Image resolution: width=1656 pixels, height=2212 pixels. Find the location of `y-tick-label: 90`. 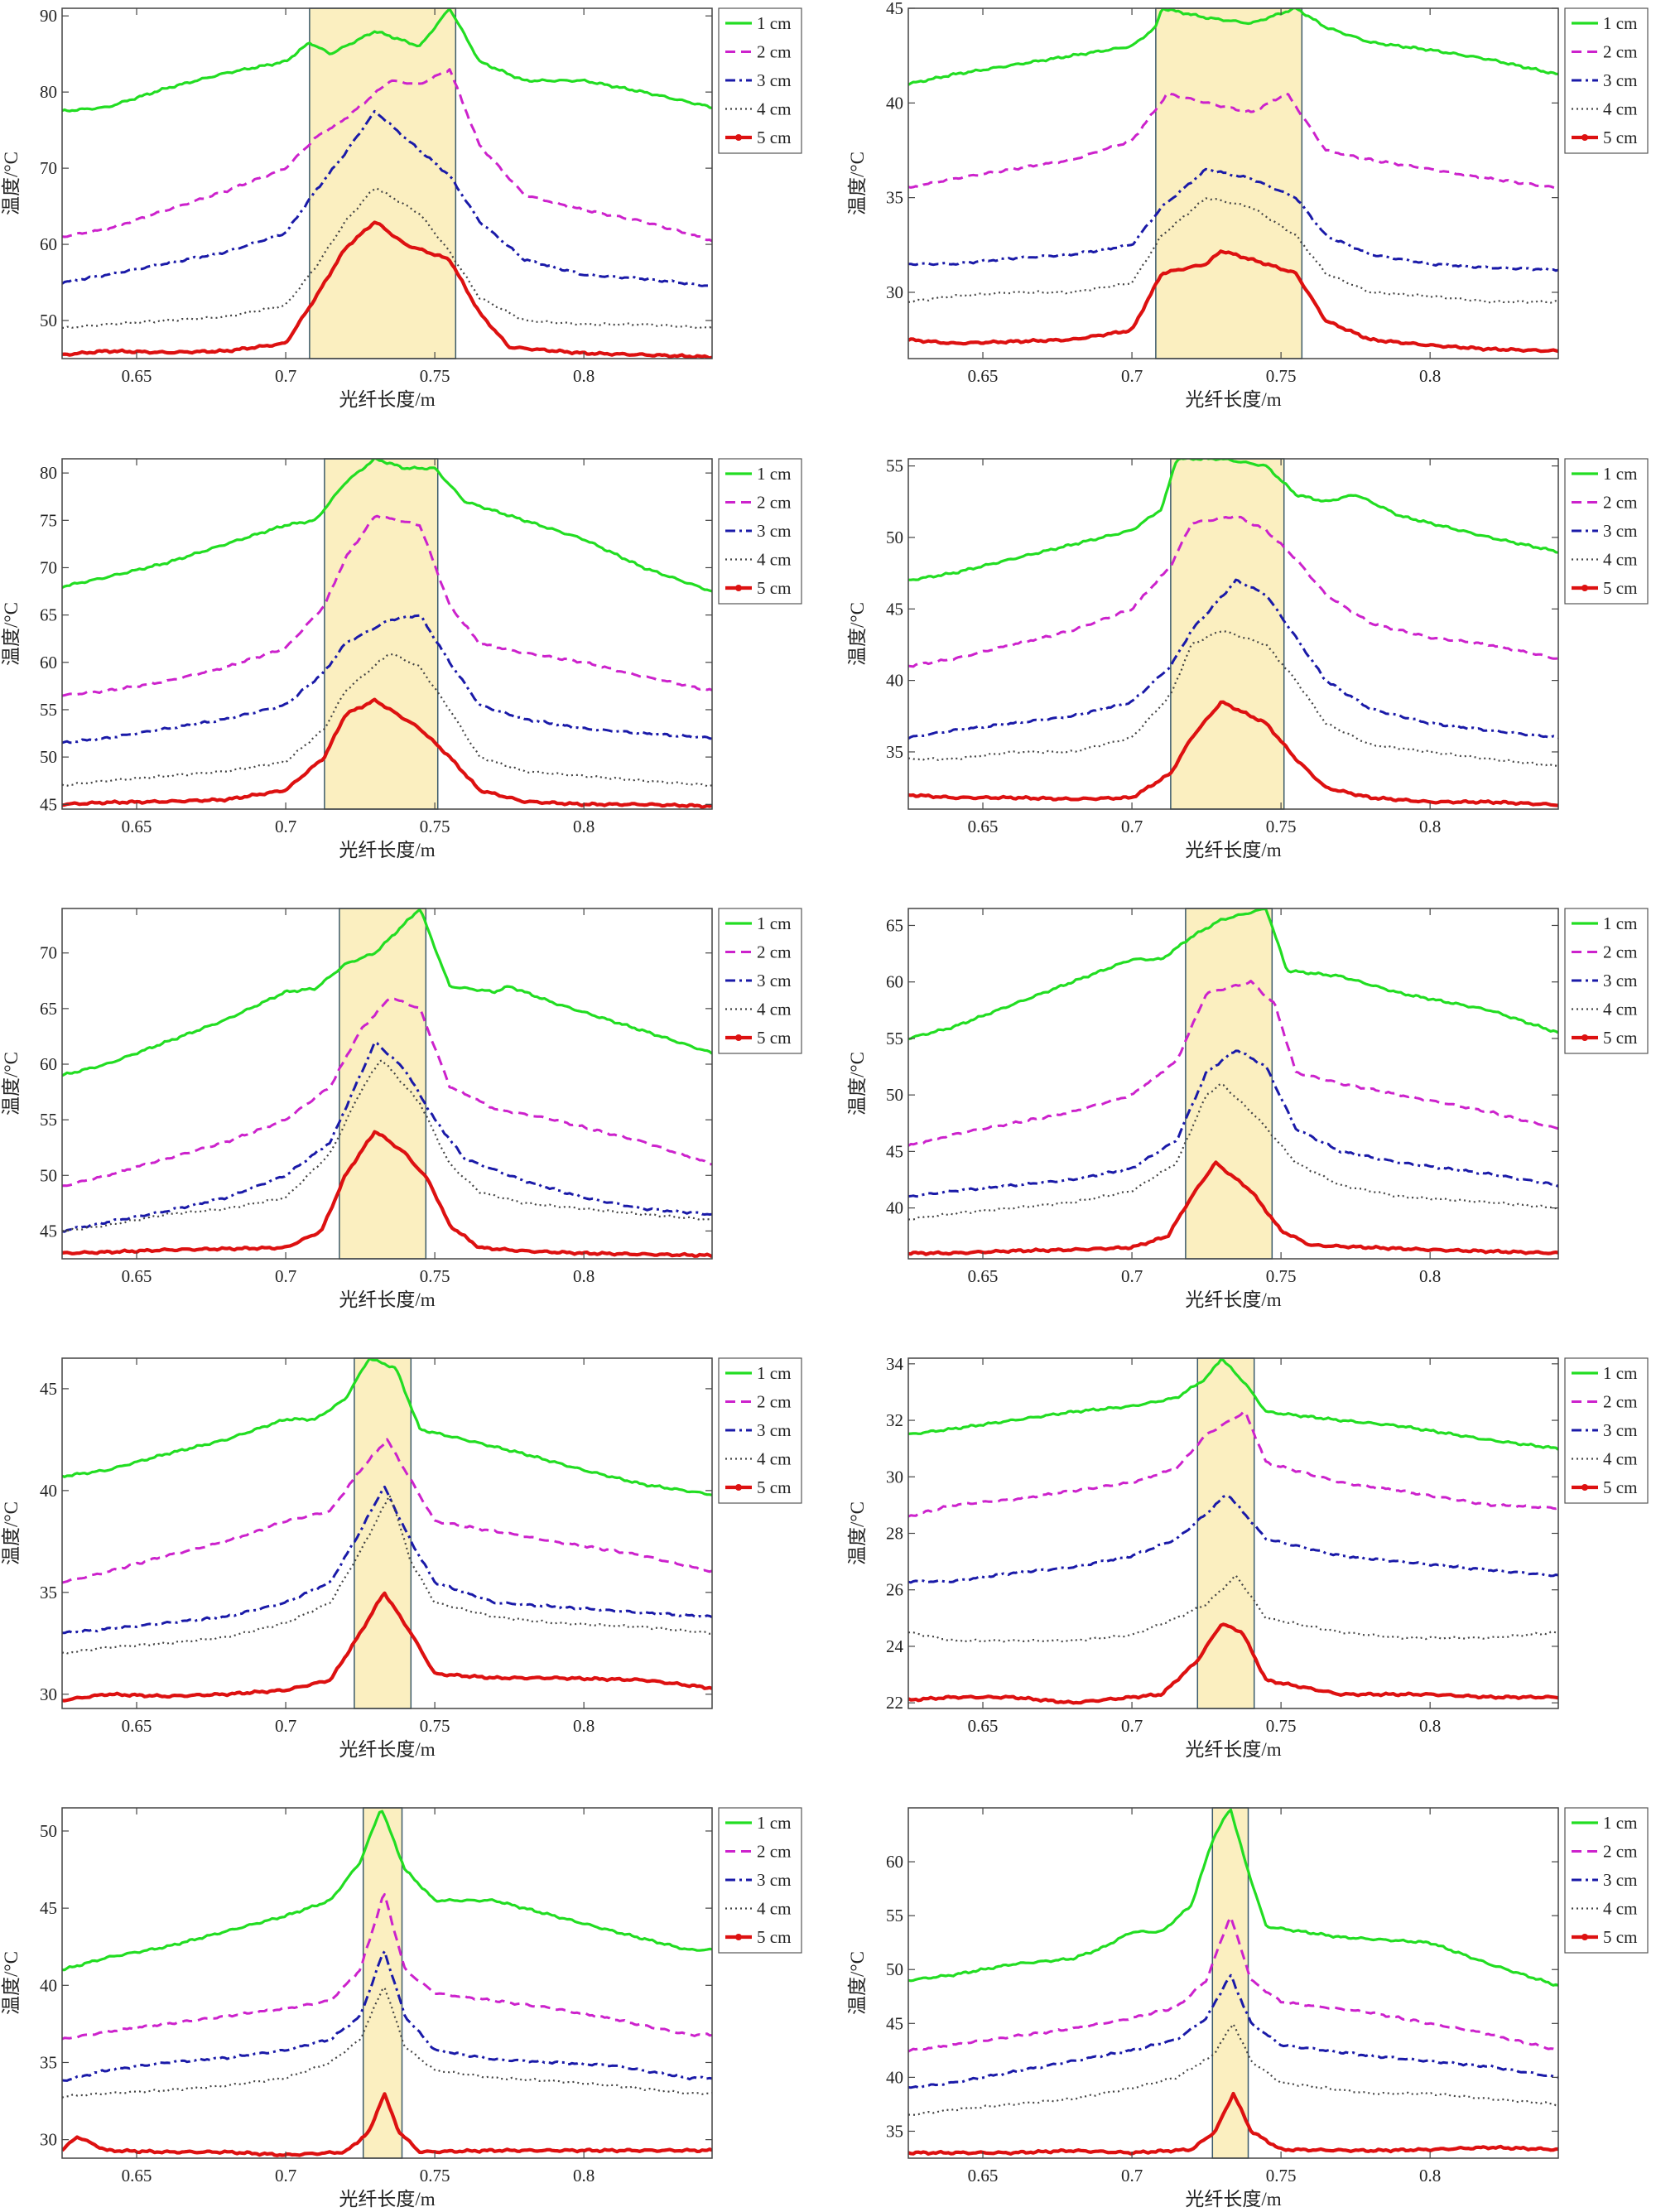

y-tick-label: 90 is located at coordinates (48, 16).